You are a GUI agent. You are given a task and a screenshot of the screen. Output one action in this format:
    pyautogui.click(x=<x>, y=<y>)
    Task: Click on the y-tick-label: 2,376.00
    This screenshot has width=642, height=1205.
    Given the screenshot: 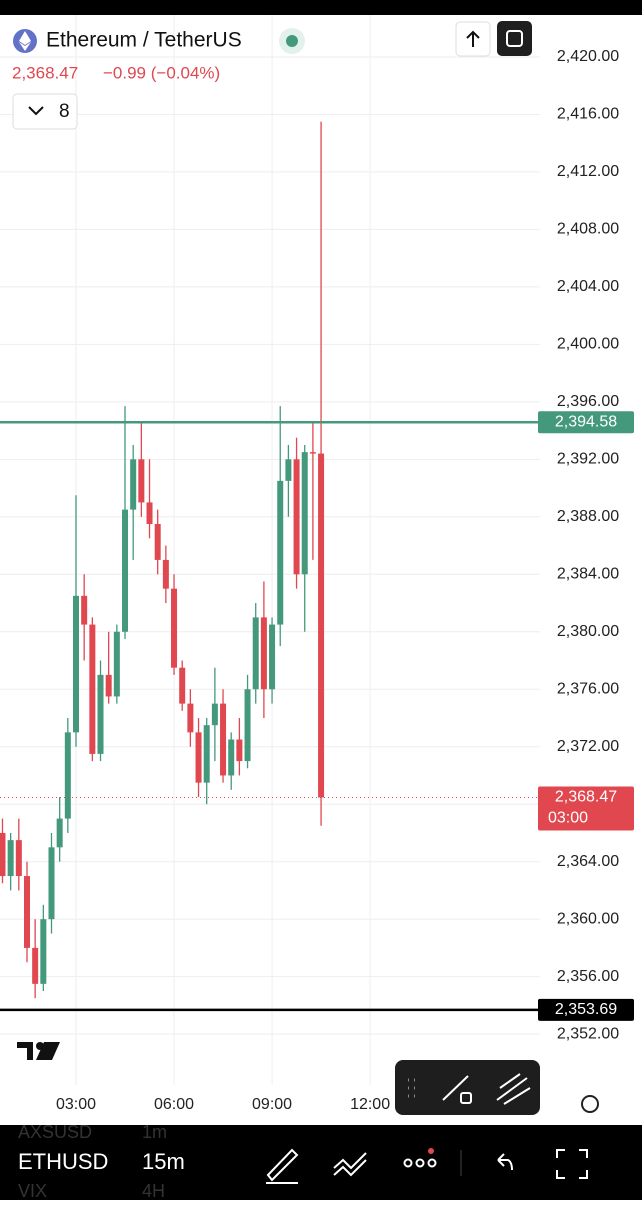 What is the action you would take?
    pyautogui.click(x=588, y=688)
    